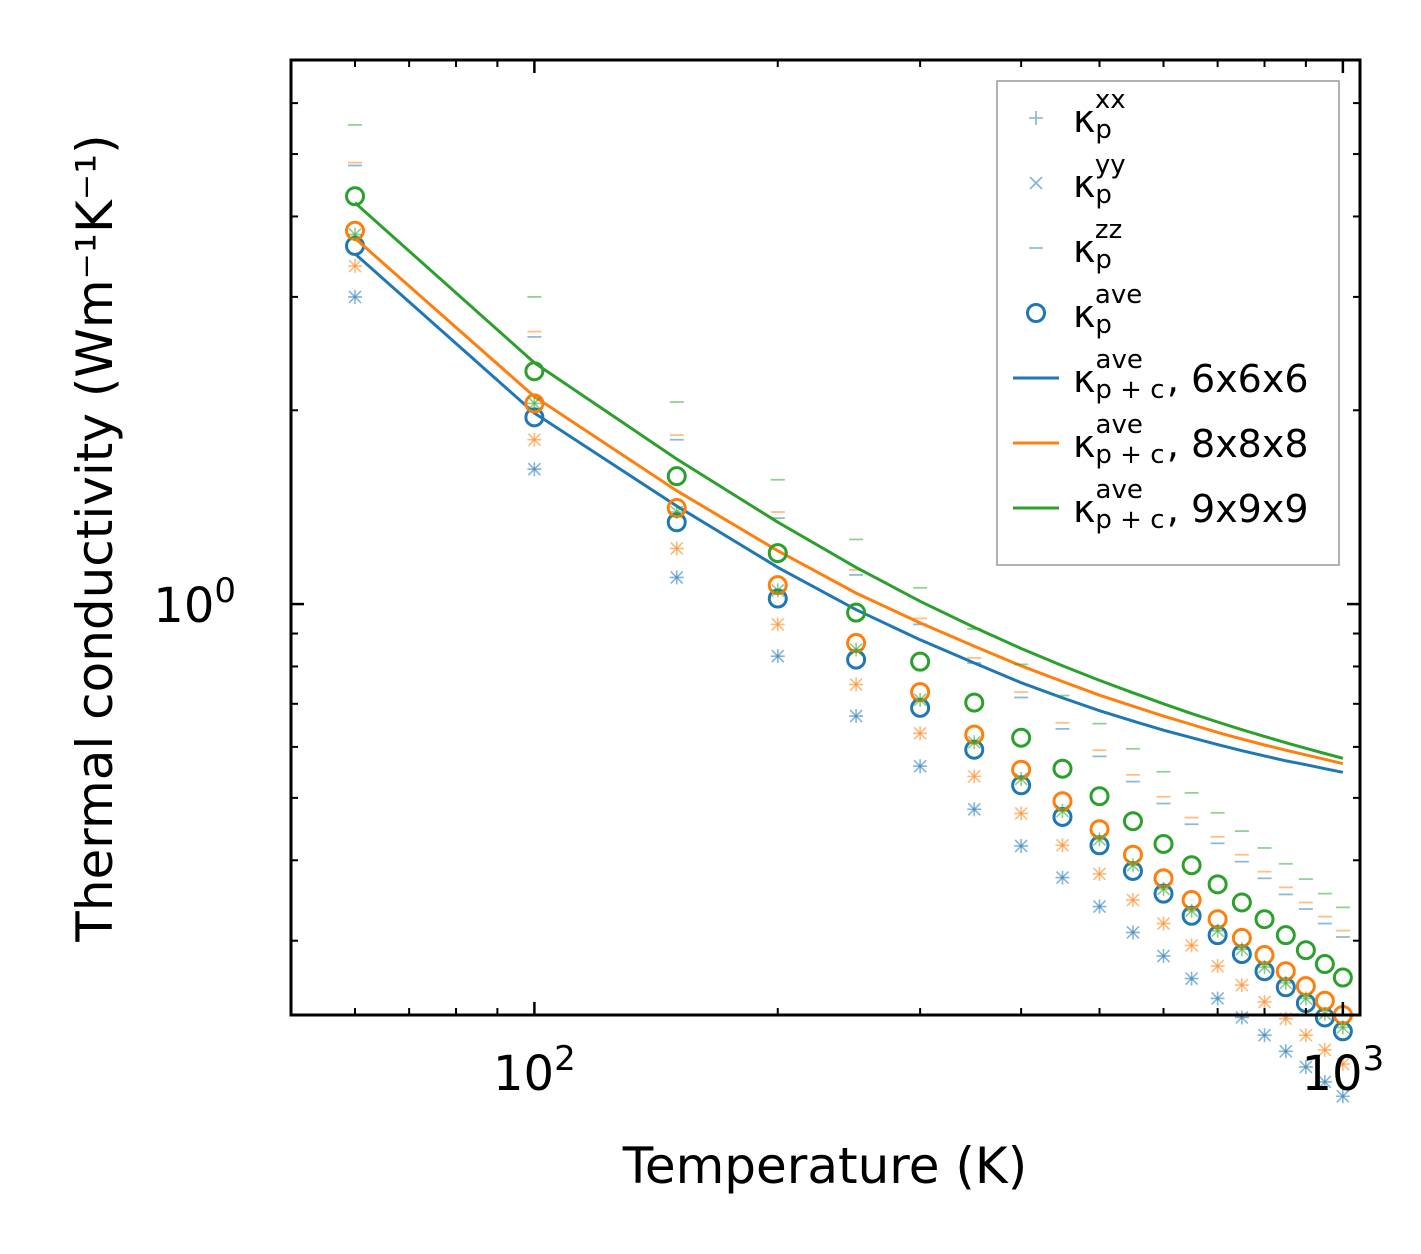 The width and height of the screenshot is (1421, 1254). I want to click on x-tick-label: 103, so click(1343, 1070).